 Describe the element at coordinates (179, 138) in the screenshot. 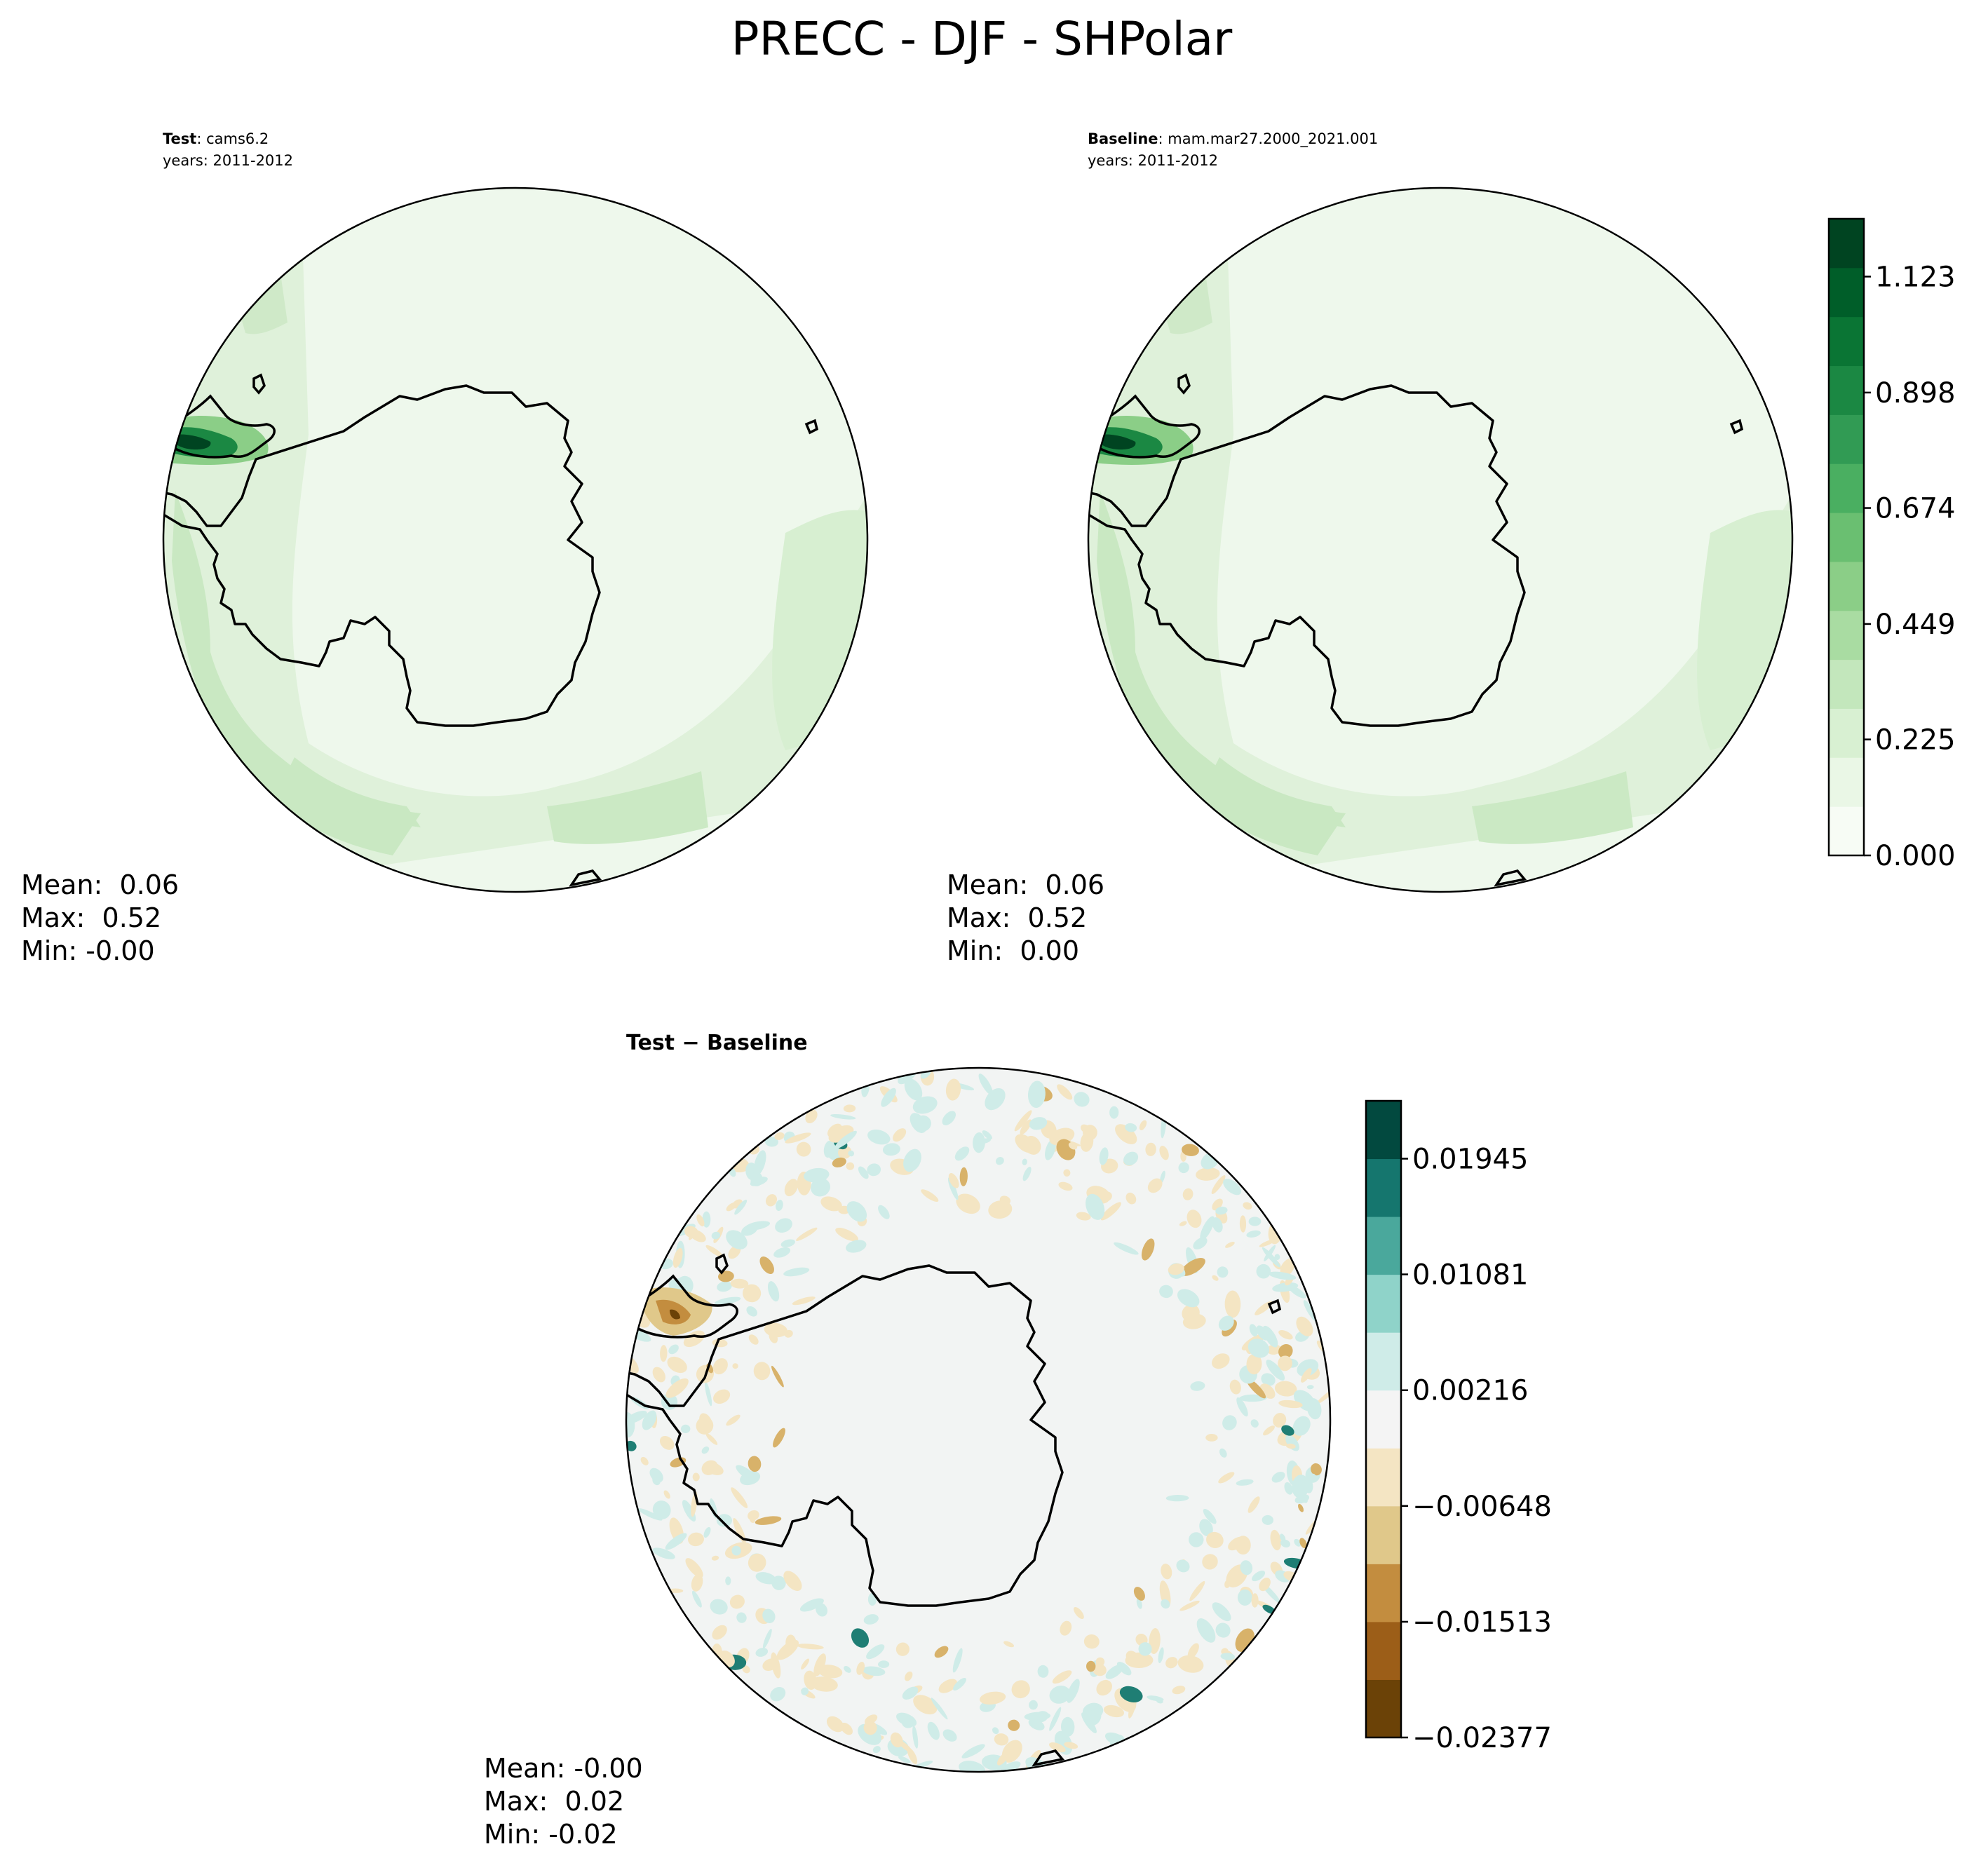

I see `test-label-bold: Test` at that location.